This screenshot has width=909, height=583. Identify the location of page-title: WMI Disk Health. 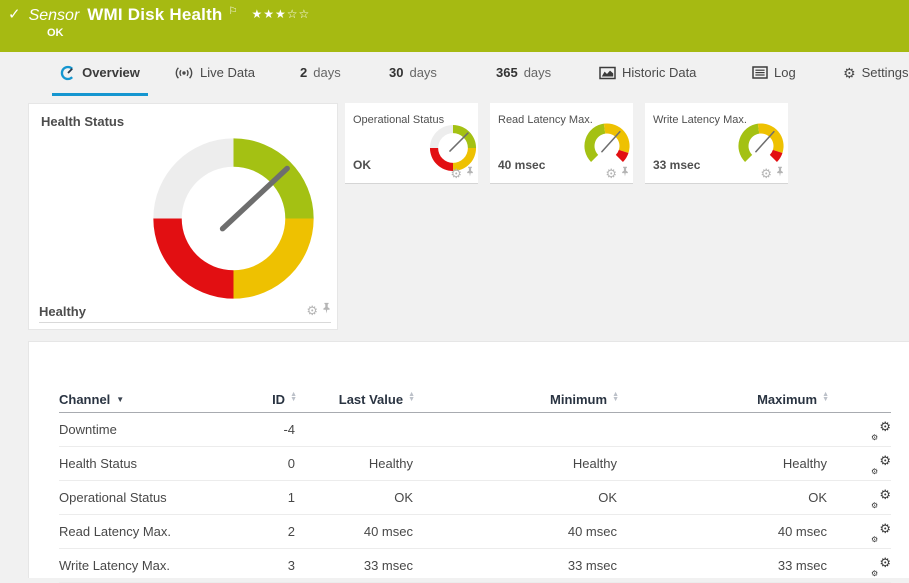
(155, 14).